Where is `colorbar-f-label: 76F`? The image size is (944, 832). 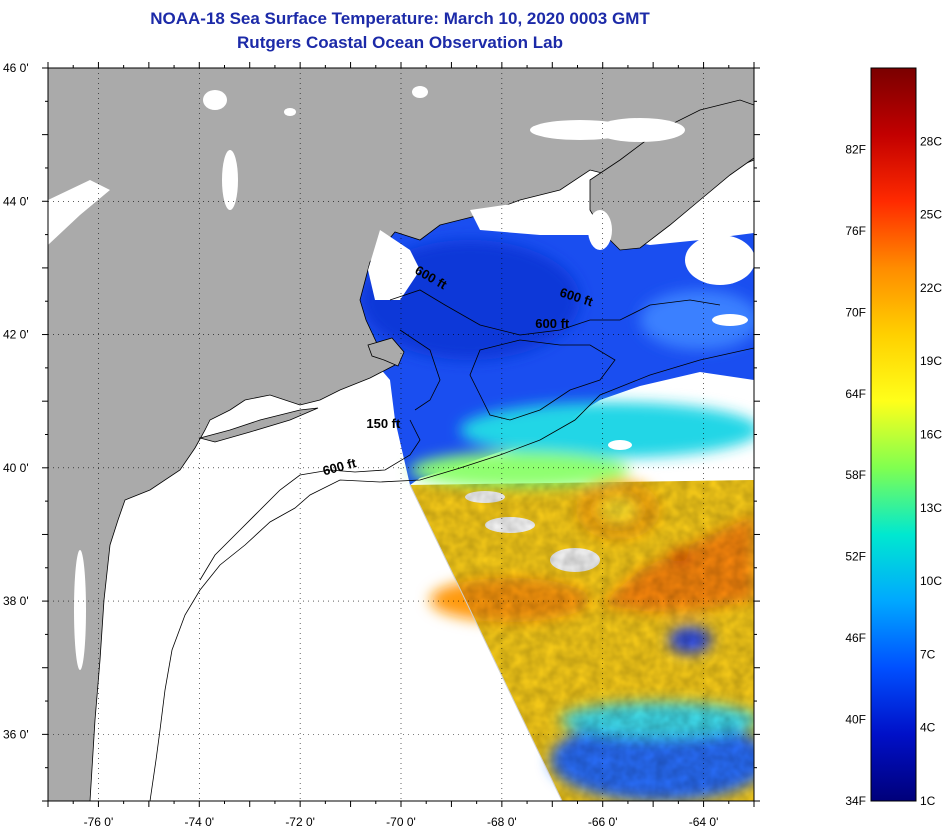
colorbar-f-label: 76F is located at coordinates (855, 231).